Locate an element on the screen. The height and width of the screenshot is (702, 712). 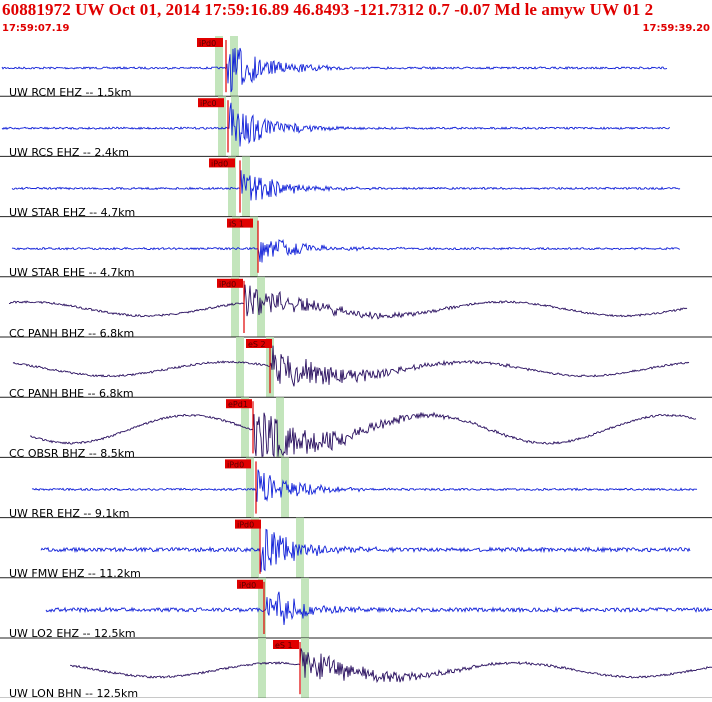
channel-label: UW RCS EHZ -- 2.4km is located at coordinates (69, 152).